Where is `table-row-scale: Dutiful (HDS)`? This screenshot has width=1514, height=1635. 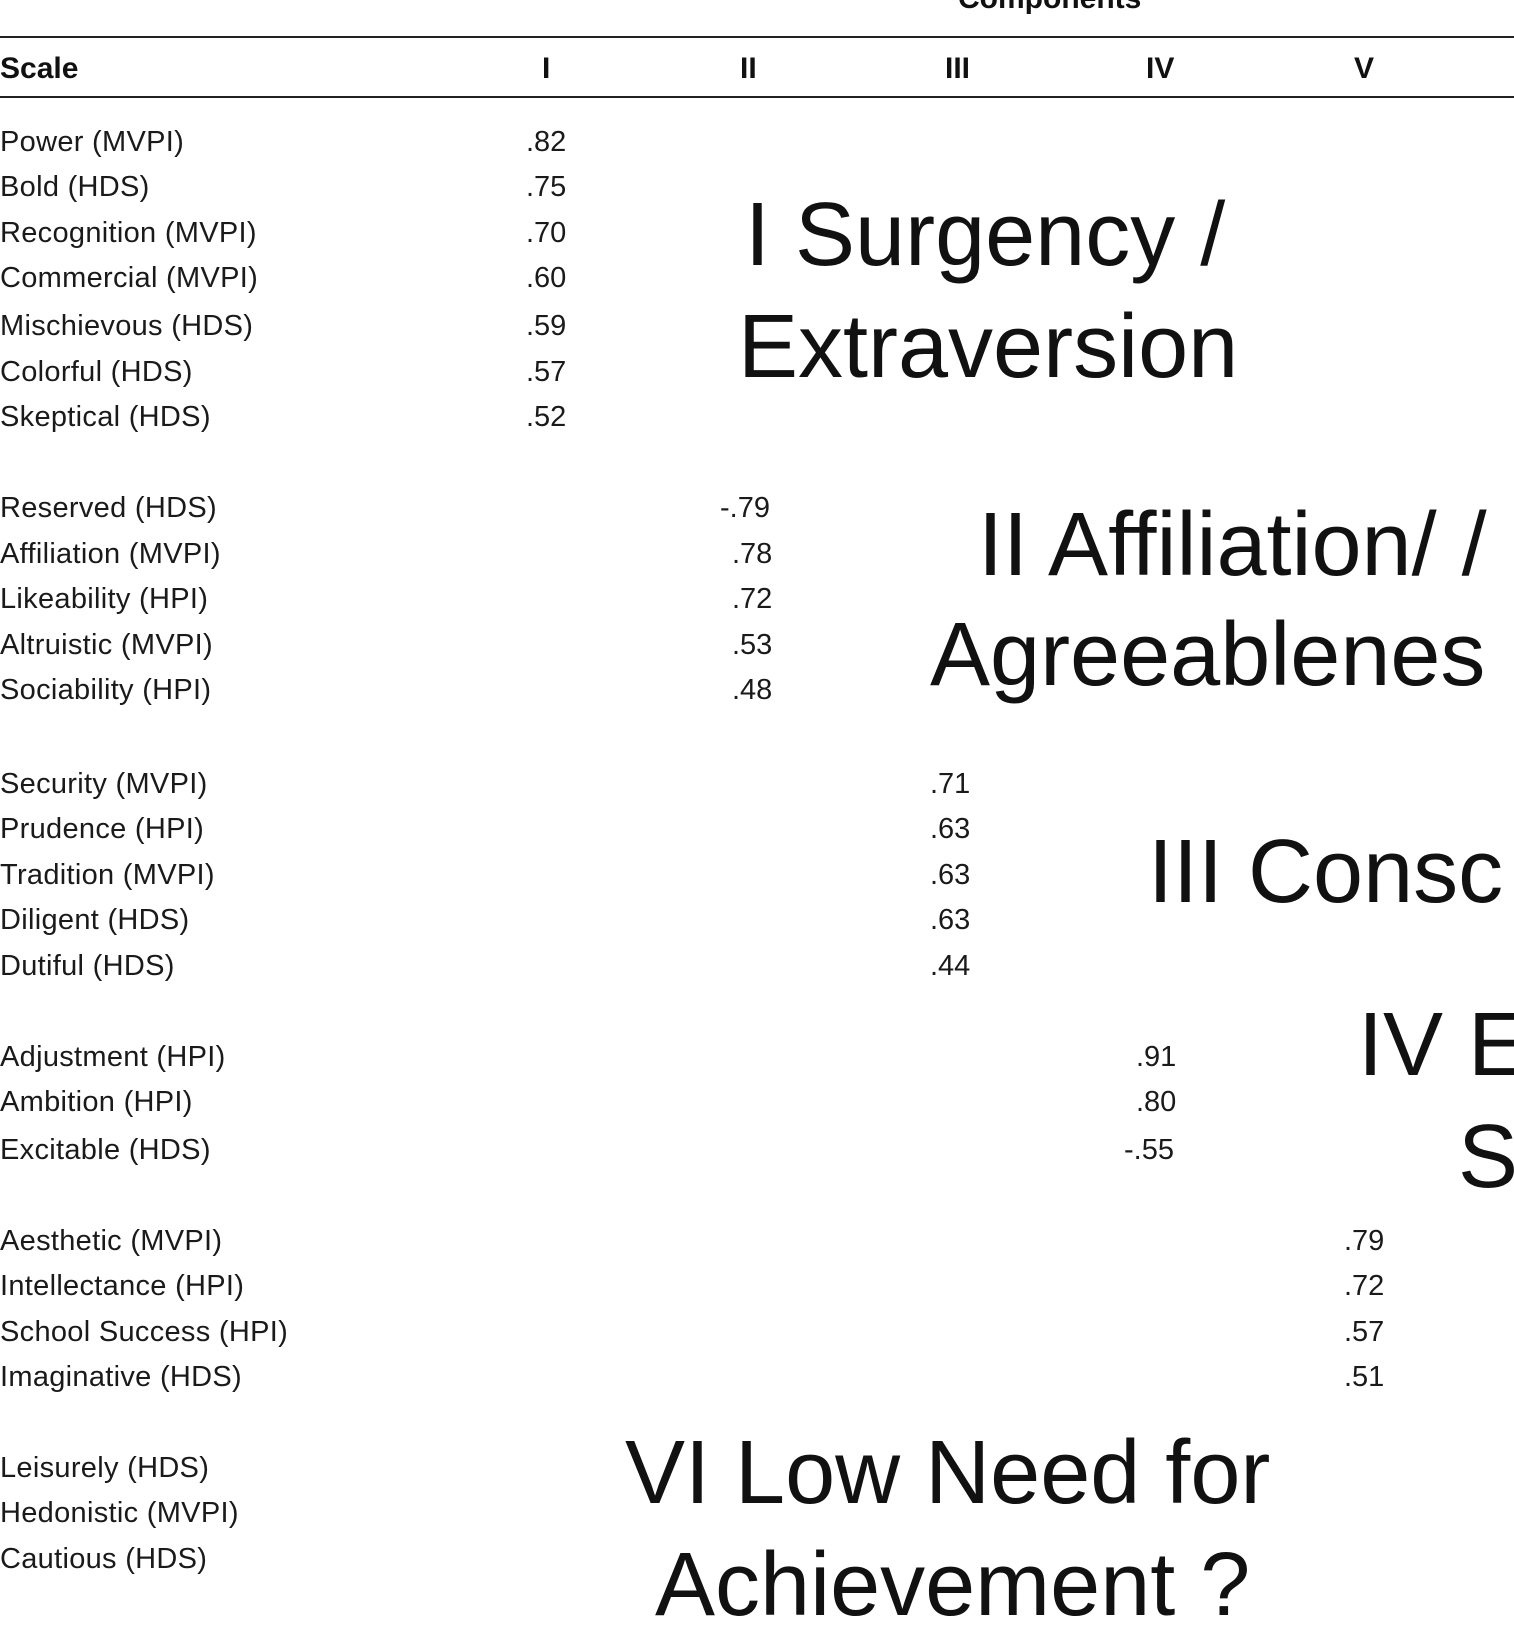
table-row-scale: Dutiful (HDS) is located at coordinates (87, 966).